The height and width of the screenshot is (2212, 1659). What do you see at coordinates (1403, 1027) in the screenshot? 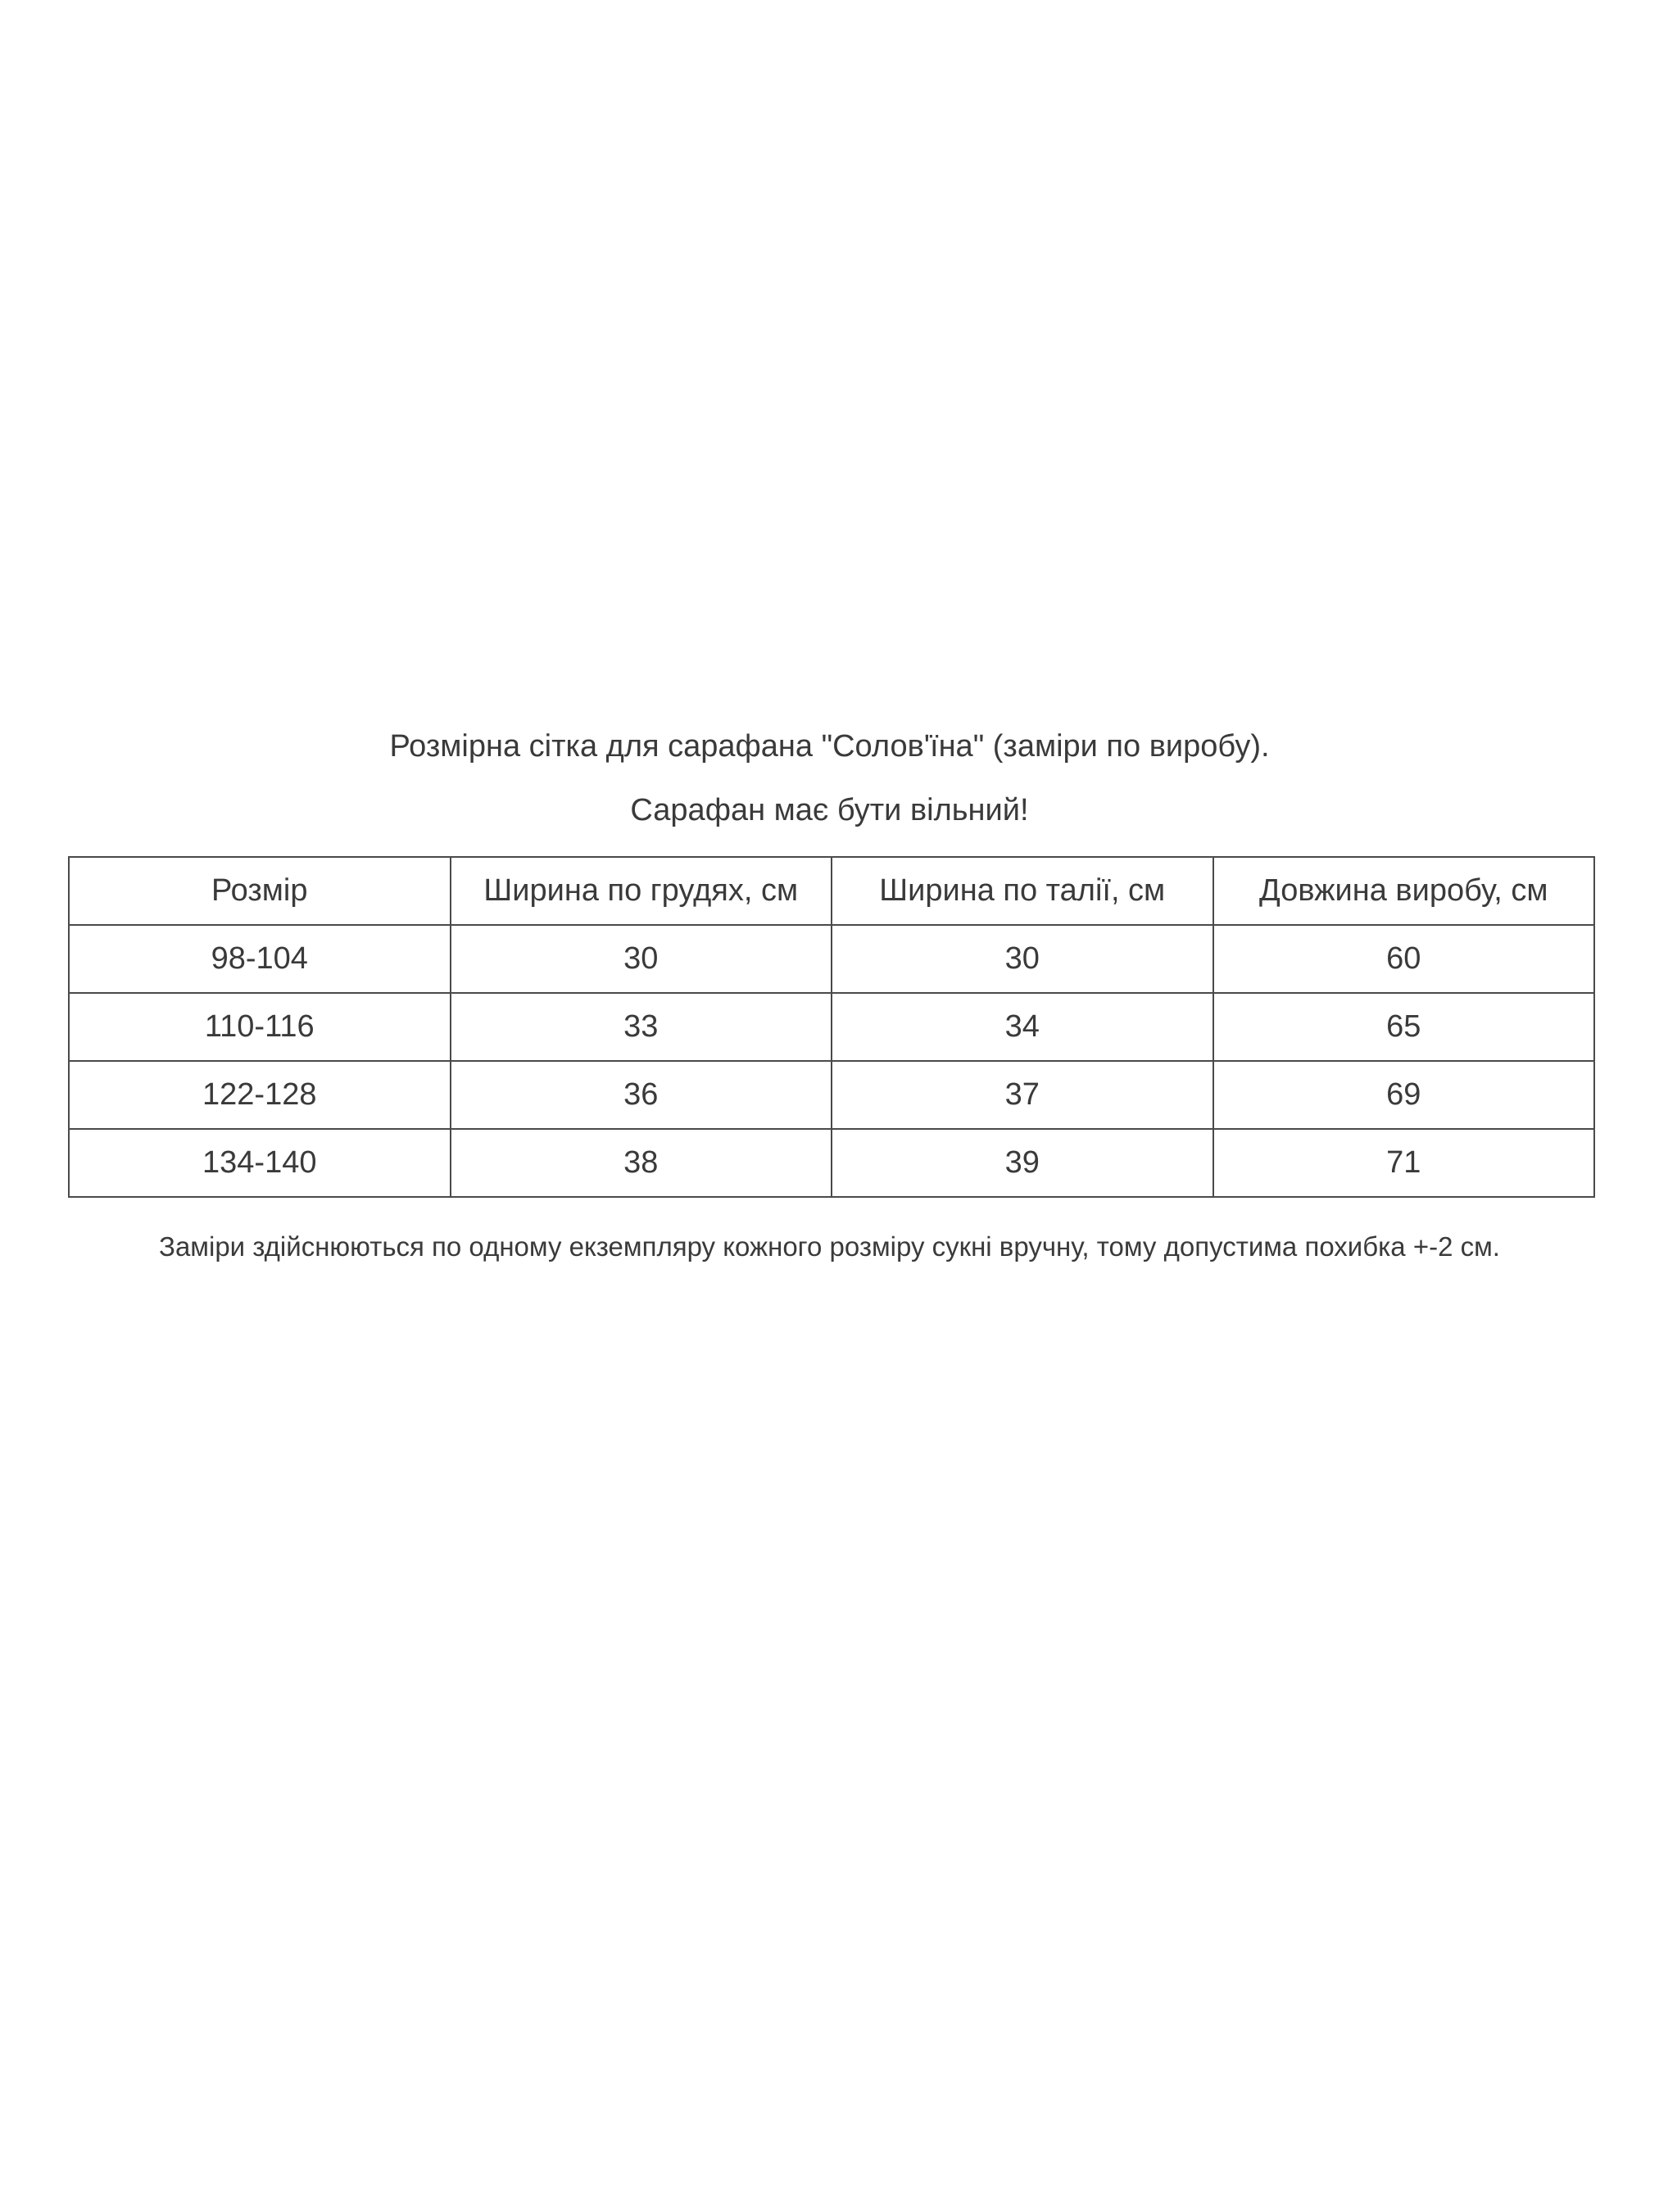
I see `cell-length: 65` at bounding box center [1403, 1027].